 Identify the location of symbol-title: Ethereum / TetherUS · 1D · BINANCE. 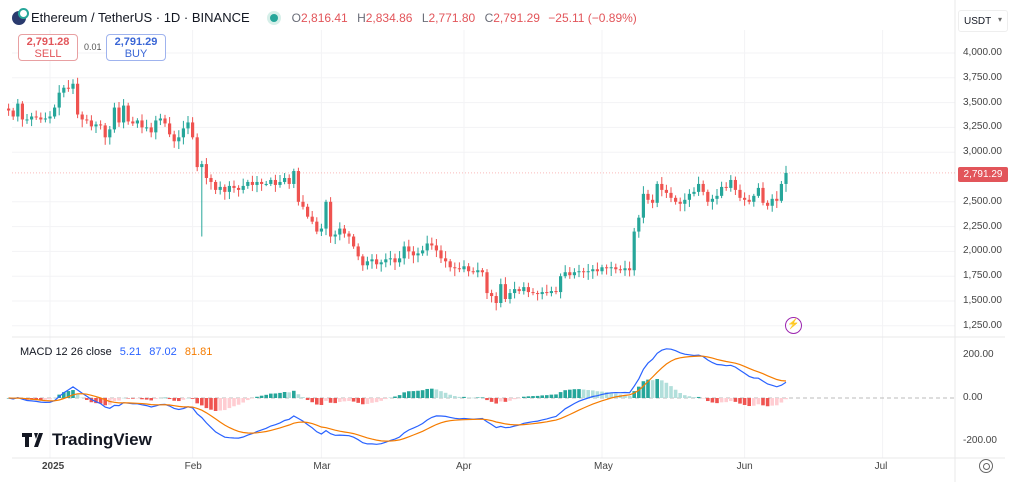
(140, 17).